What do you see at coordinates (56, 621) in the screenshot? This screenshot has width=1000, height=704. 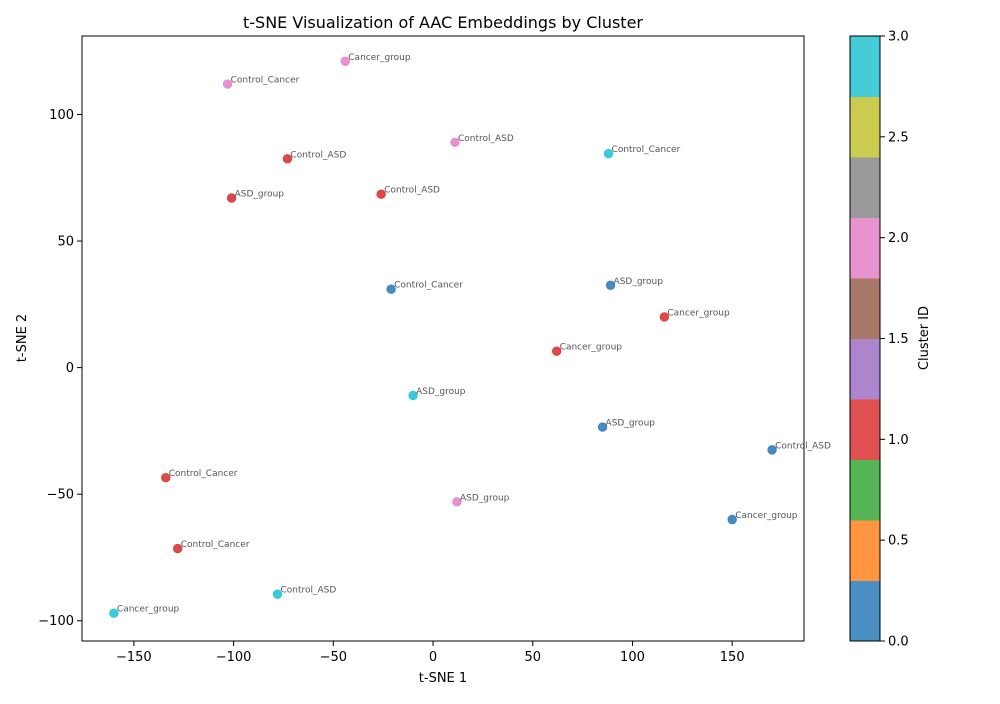 I see `y-tick-label: −100` at bounding box center [56, 621].